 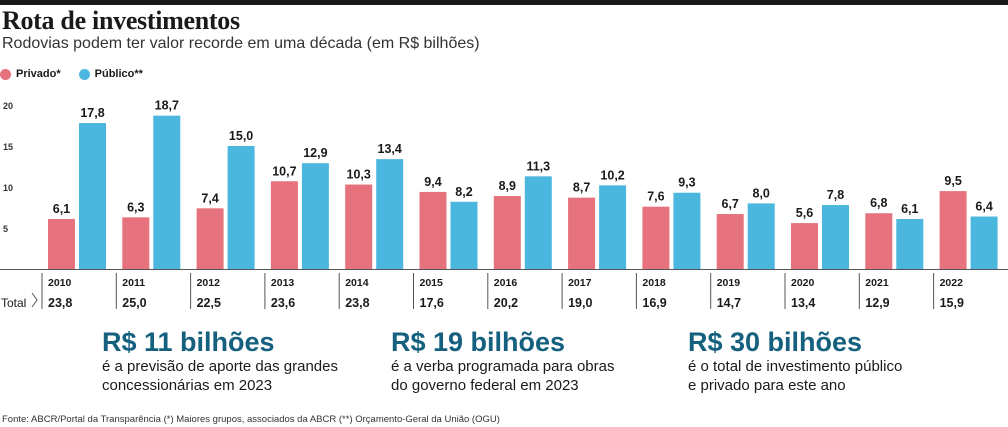 What do you see at coordinates (803, 303) in the screenshot?
I see `total-value: 13,4` at bounding box center [803, 303].